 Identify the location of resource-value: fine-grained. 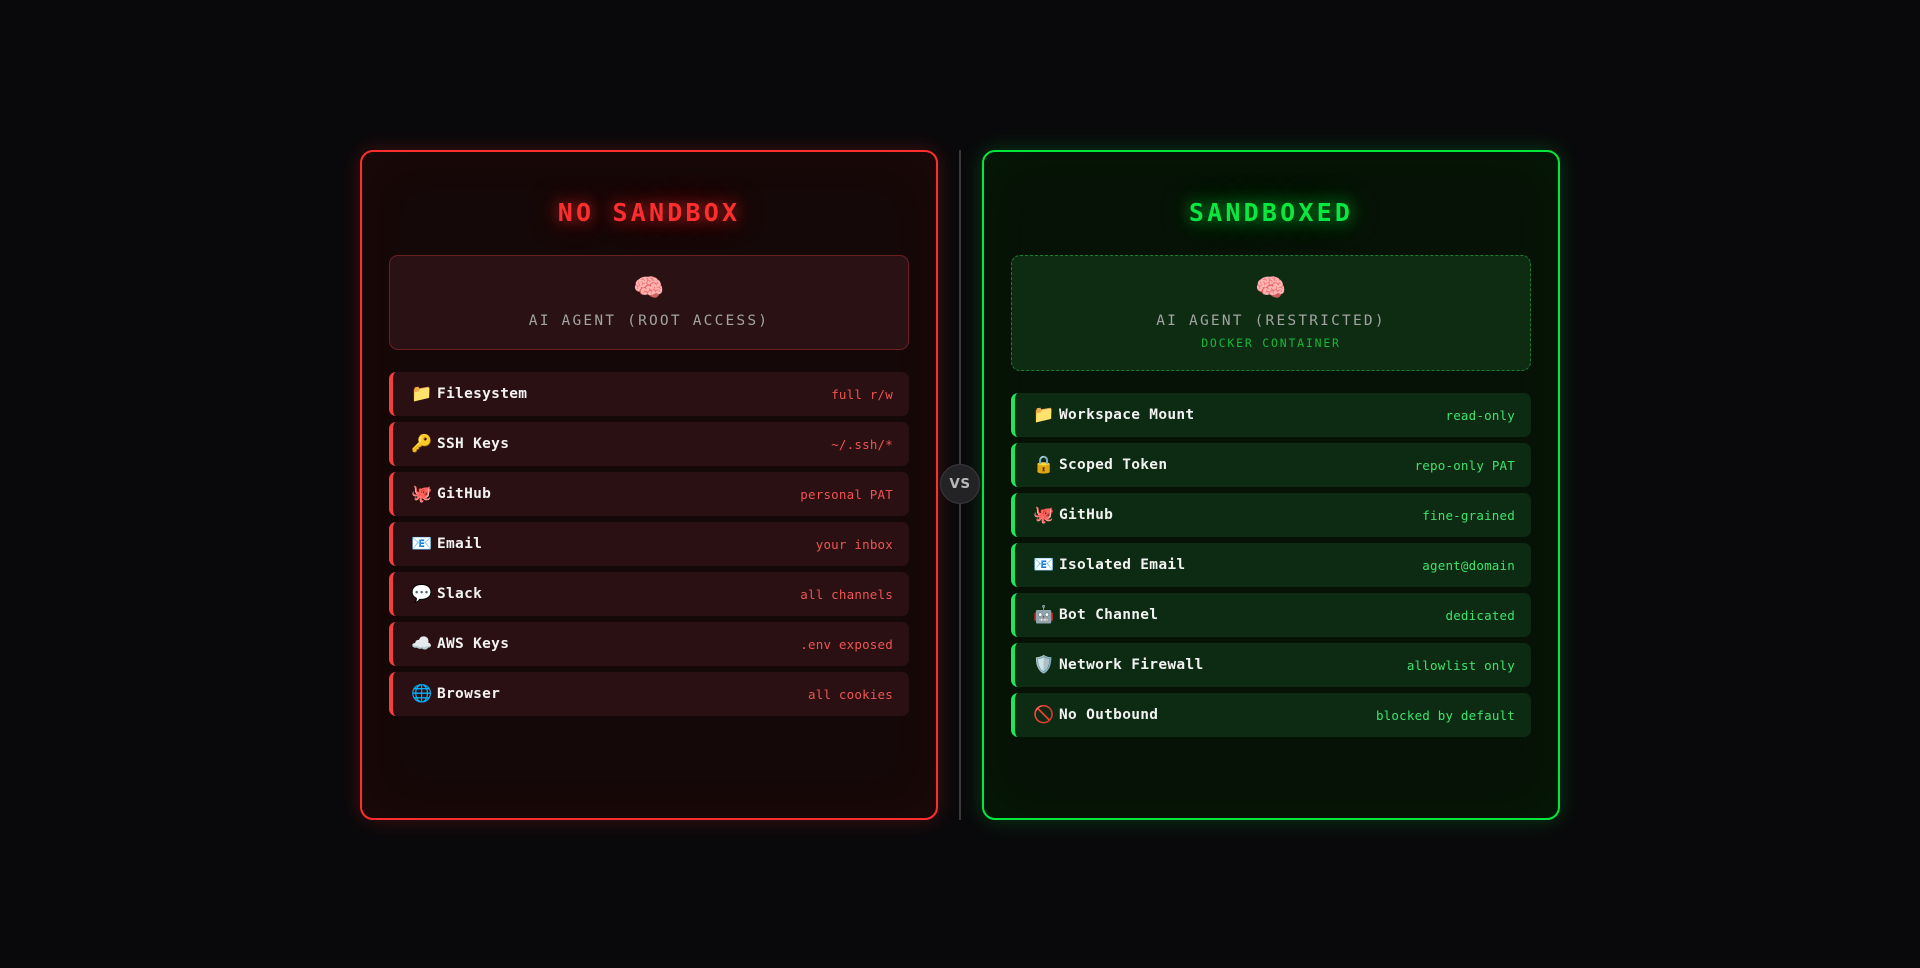
(1468, 515).